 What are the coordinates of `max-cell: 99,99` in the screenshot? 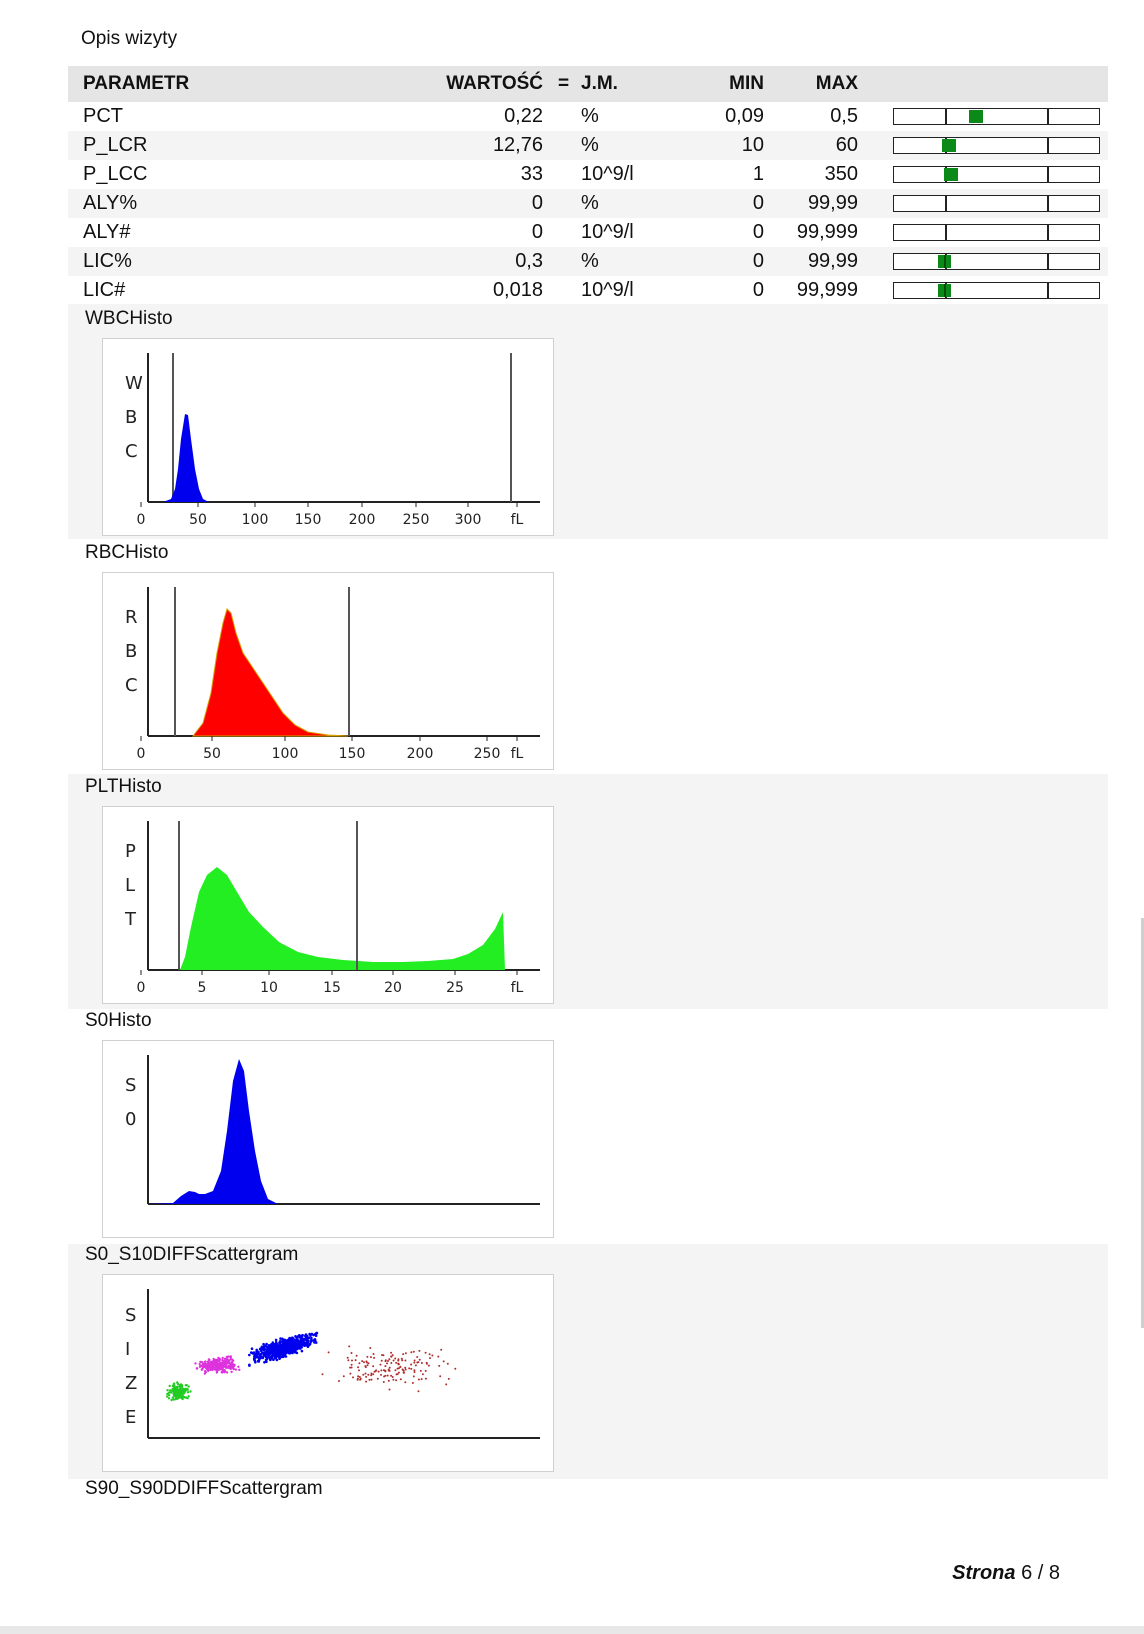 It's located at (832, 261).